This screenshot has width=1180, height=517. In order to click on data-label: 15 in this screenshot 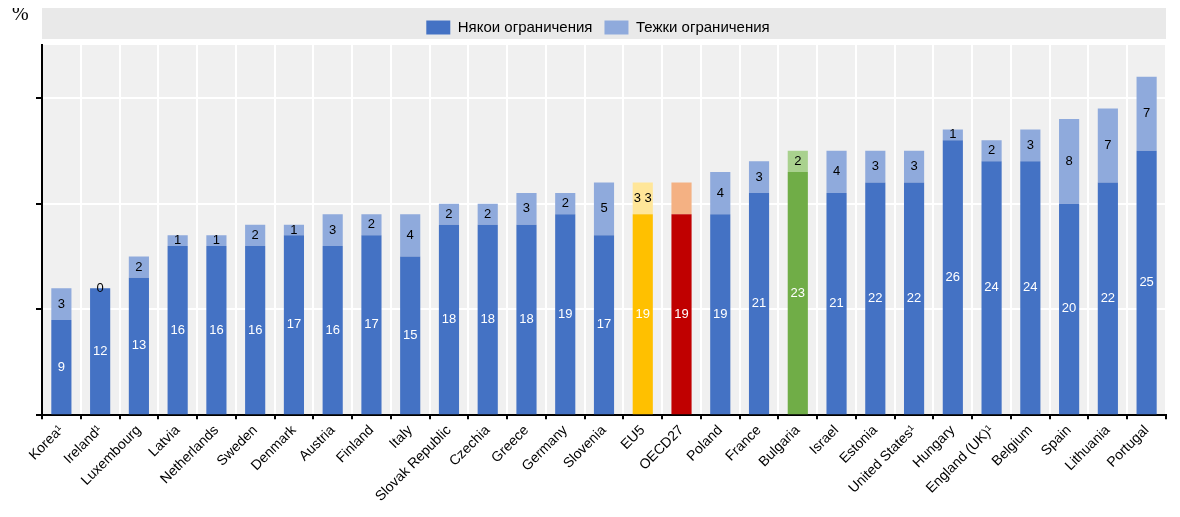, I will do `click(410, 334)`.